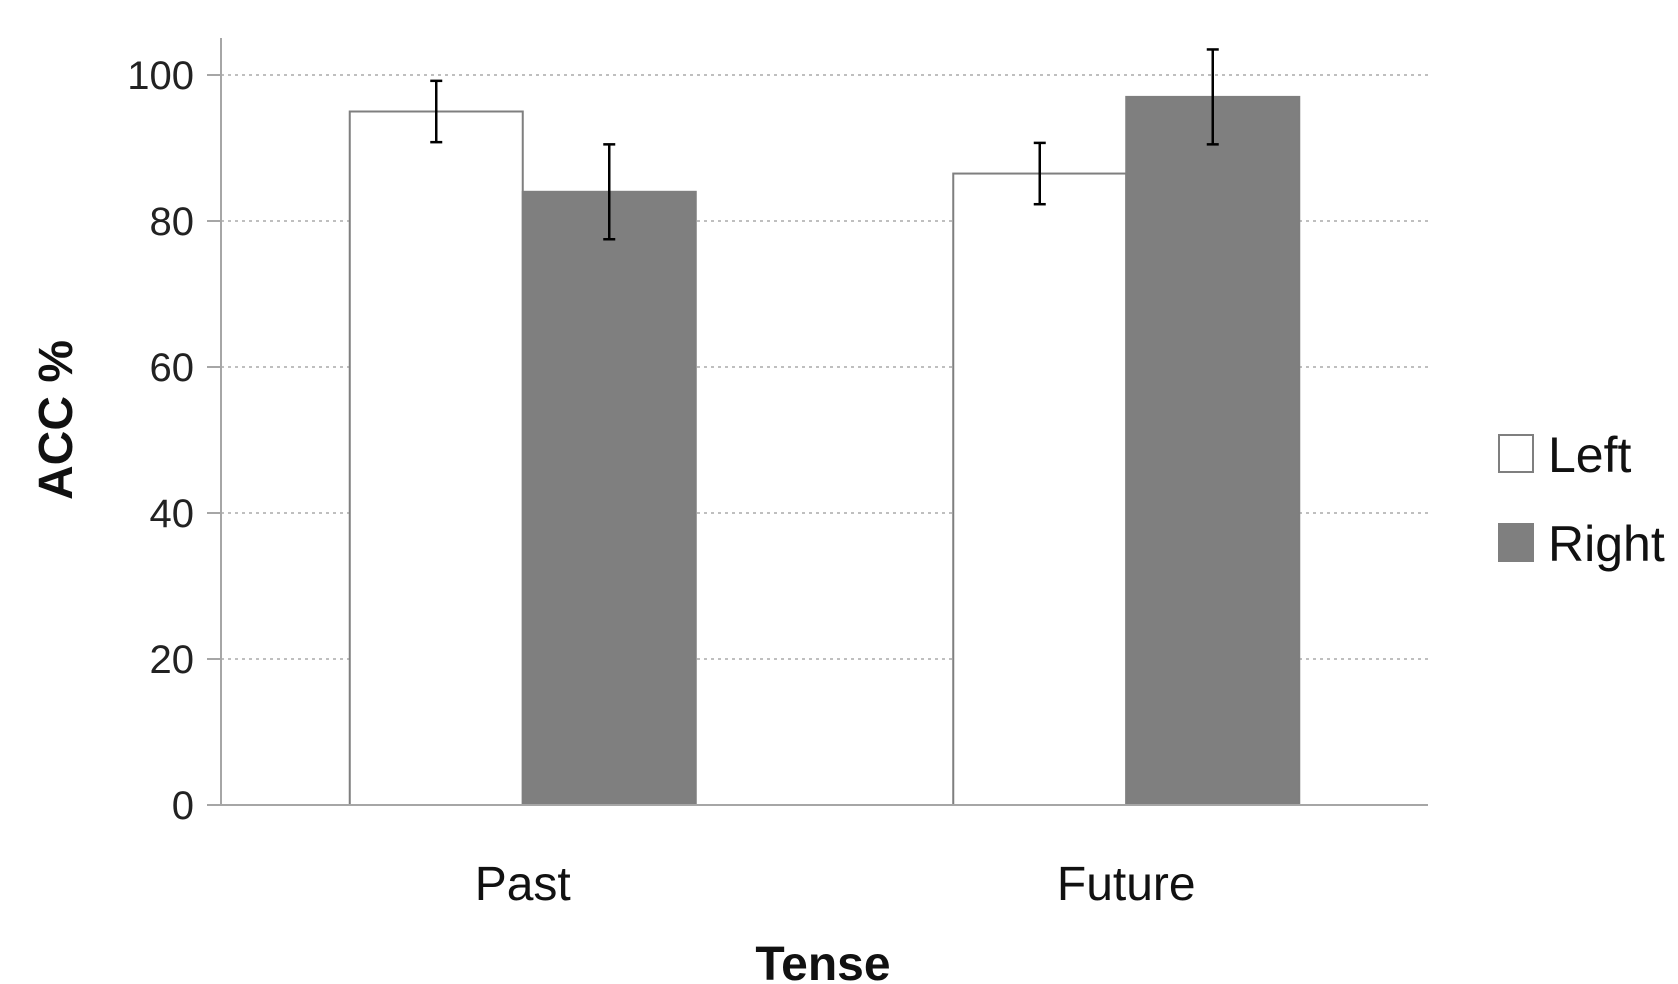 The width and height of the screenshot is (1678, 984). Describe the element at coordinates (56, 420) in the screenshot. I see `y-axis-title: ACC %` at that location.